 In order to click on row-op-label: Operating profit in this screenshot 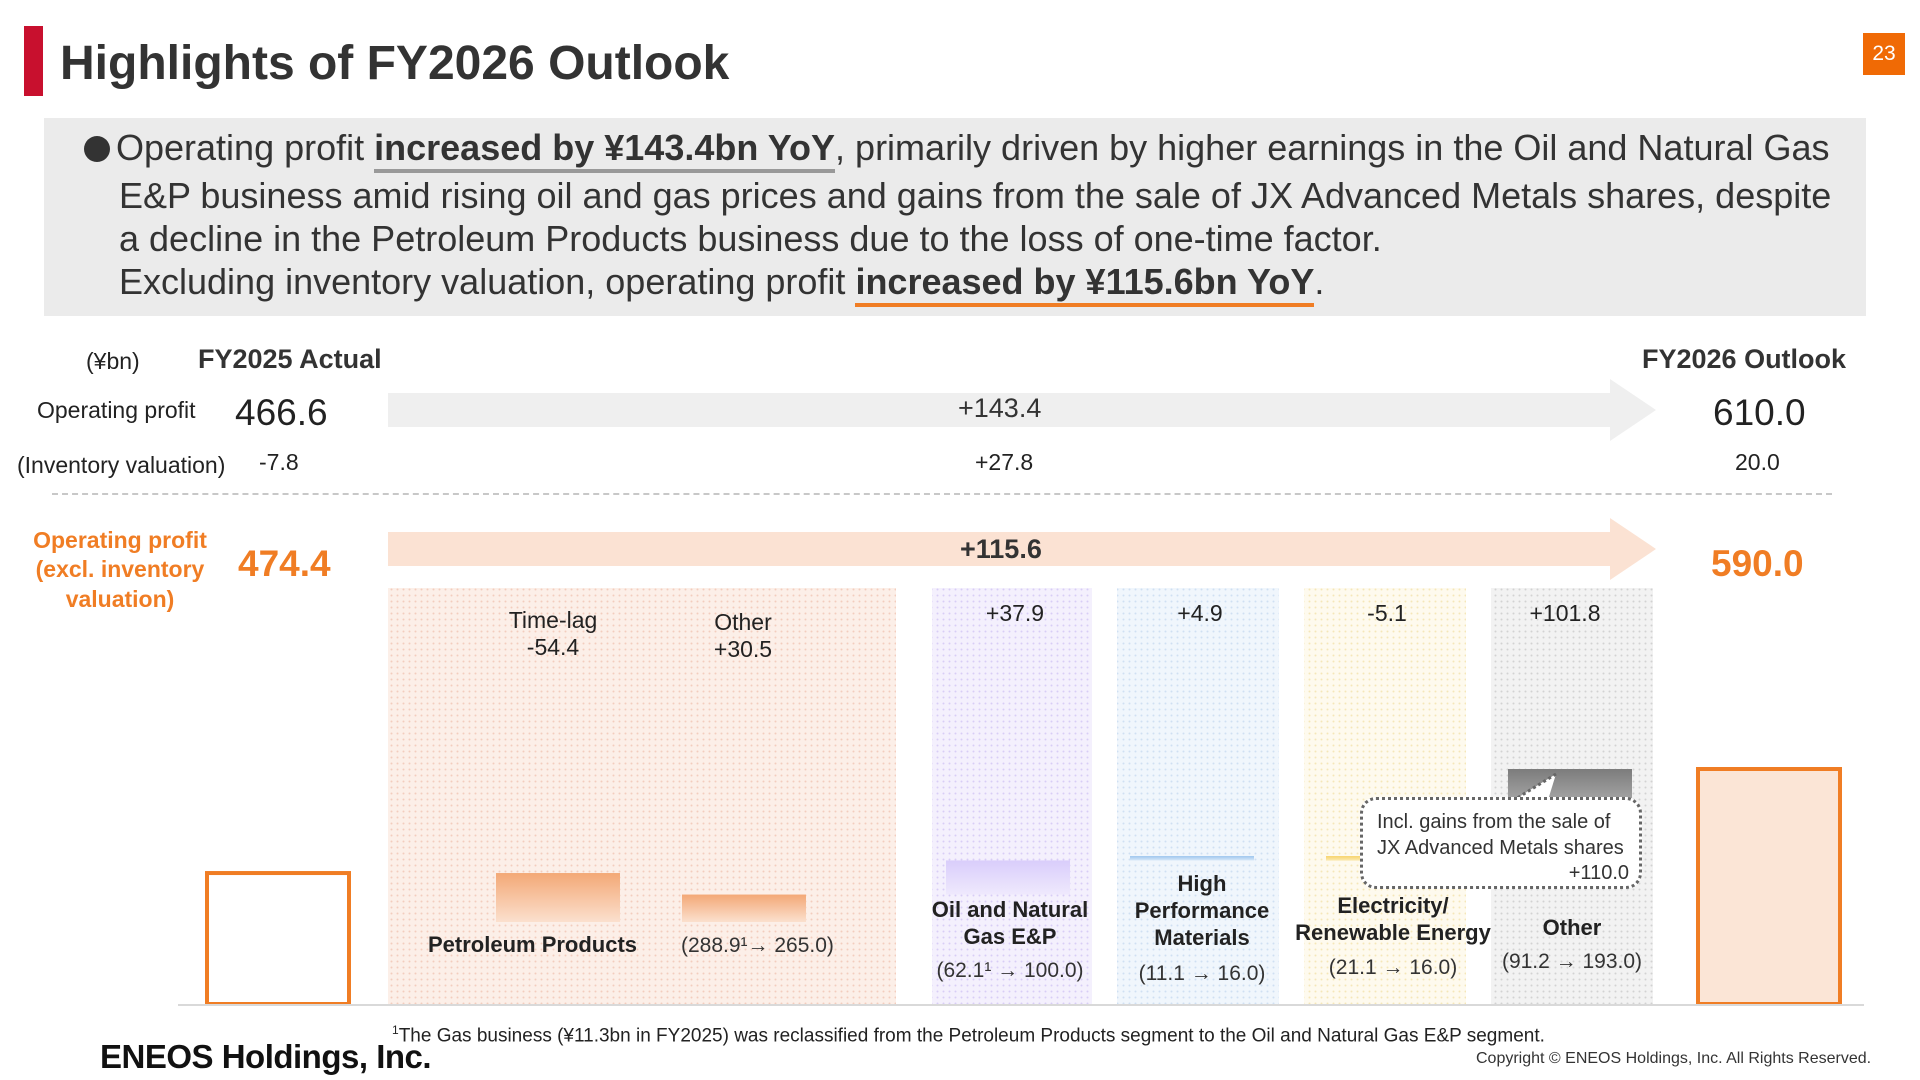, I will do `click(116, 410)`.